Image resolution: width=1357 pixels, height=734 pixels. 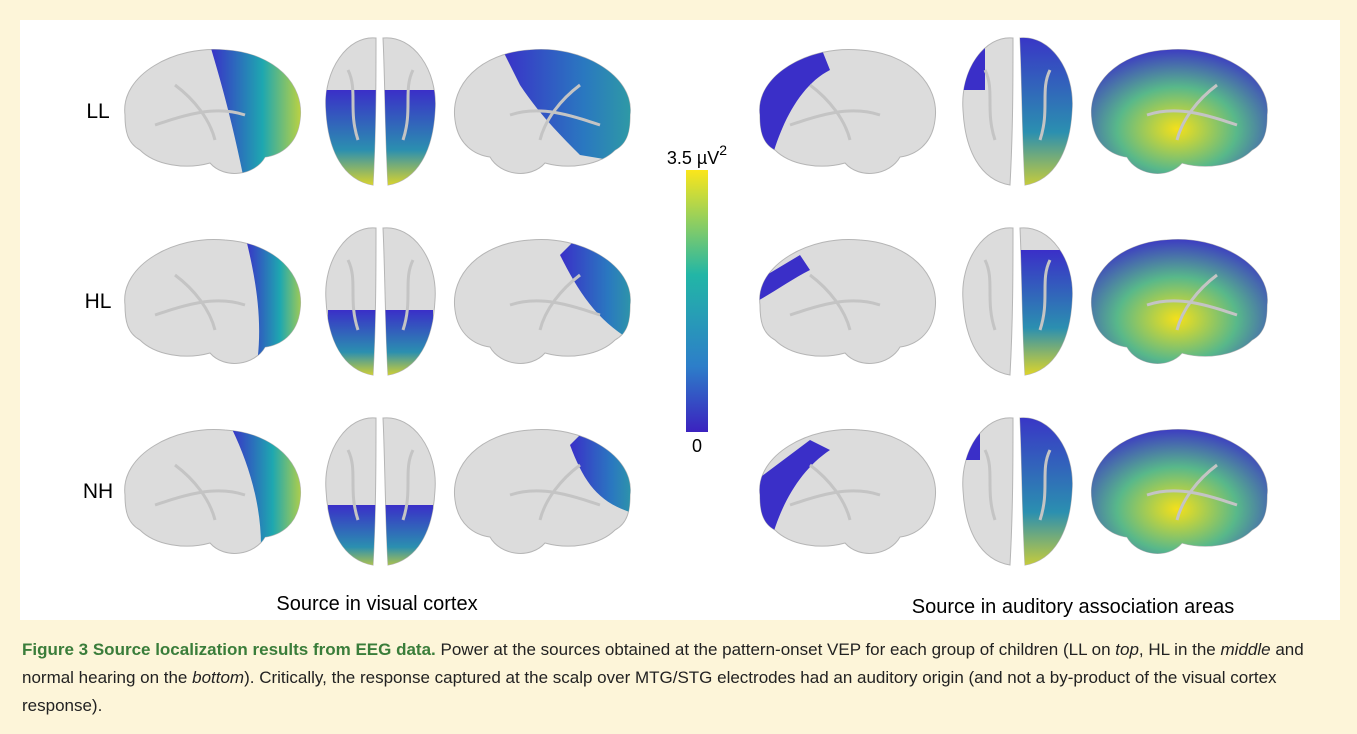 I want to click on colorbar, so click(x=697, y=301).